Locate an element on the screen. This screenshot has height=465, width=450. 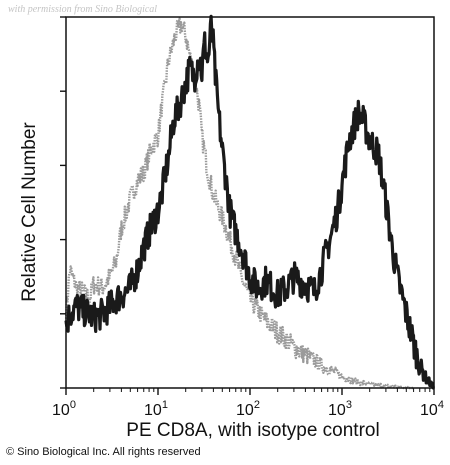
x-tick-label: 10² is located at coordinates (248, 409).